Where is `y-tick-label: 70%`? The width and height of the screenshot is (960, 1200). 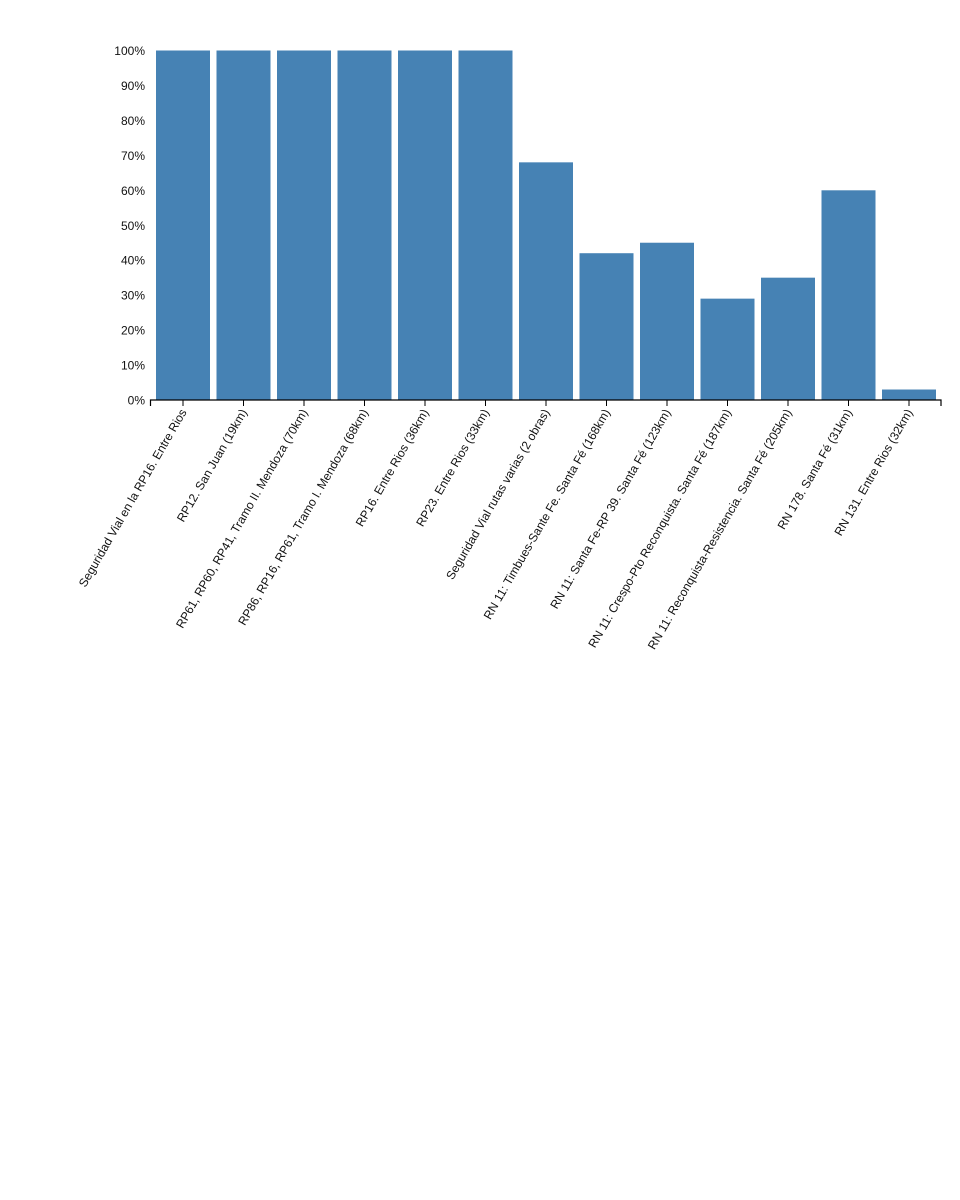 y-tick-label: 70% is located at coordinates (133, 156).